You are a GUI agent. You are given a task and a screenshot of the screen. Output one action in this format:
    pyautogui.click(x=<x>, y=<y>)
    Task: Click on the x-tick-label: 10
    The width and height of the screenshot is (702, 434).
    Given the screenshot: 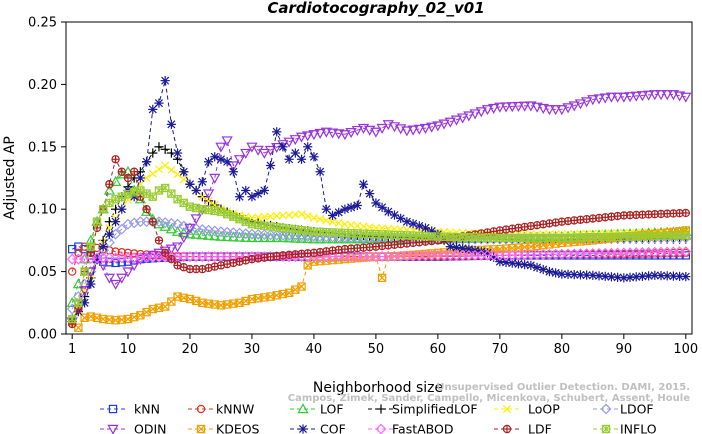 What is the action you would take?
    pyautogui.click(x=128, y=349)
    